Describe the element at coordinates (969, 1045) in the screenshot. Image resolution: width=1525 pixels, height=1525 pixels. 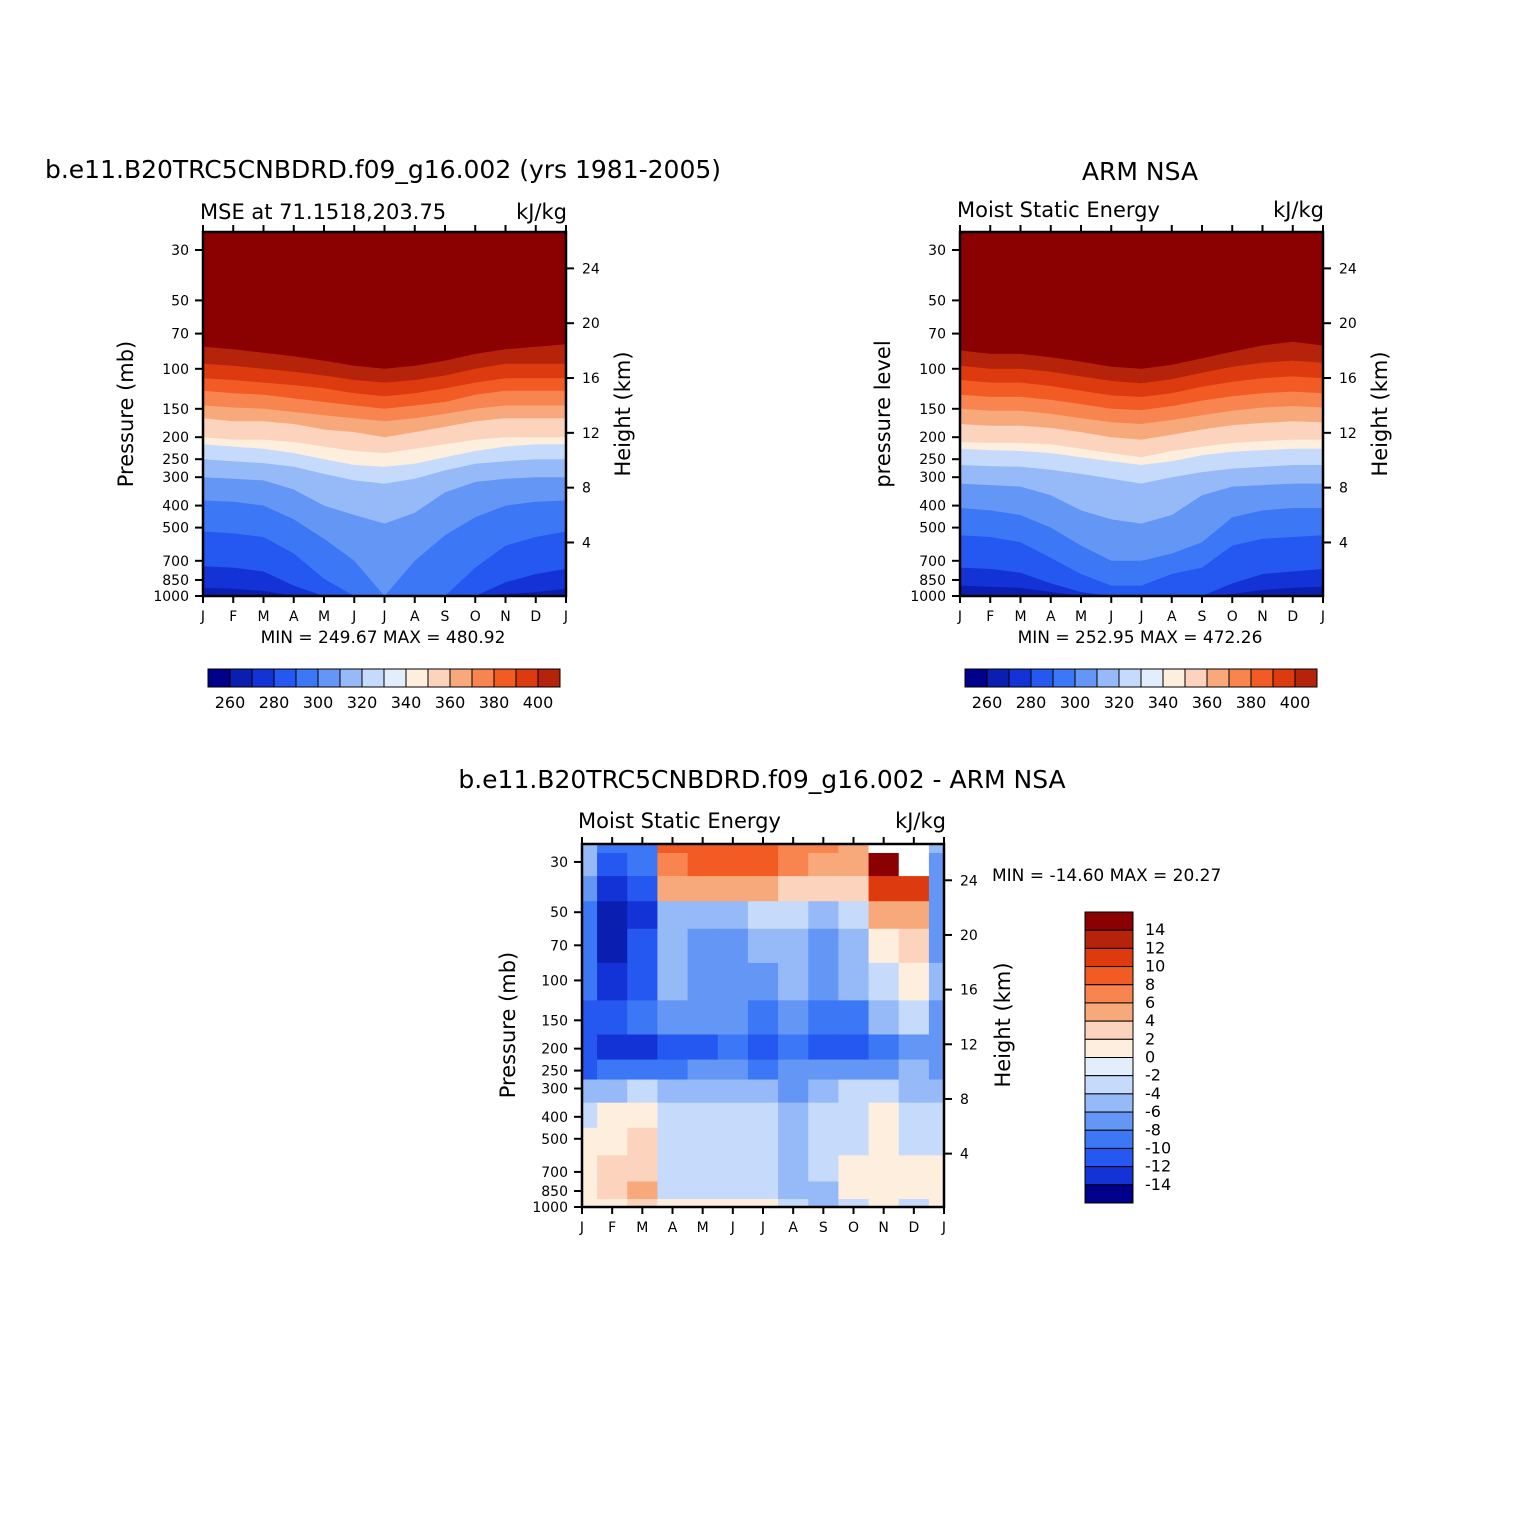
I see `panel-diff-ytick-right-label: 12` at that location.